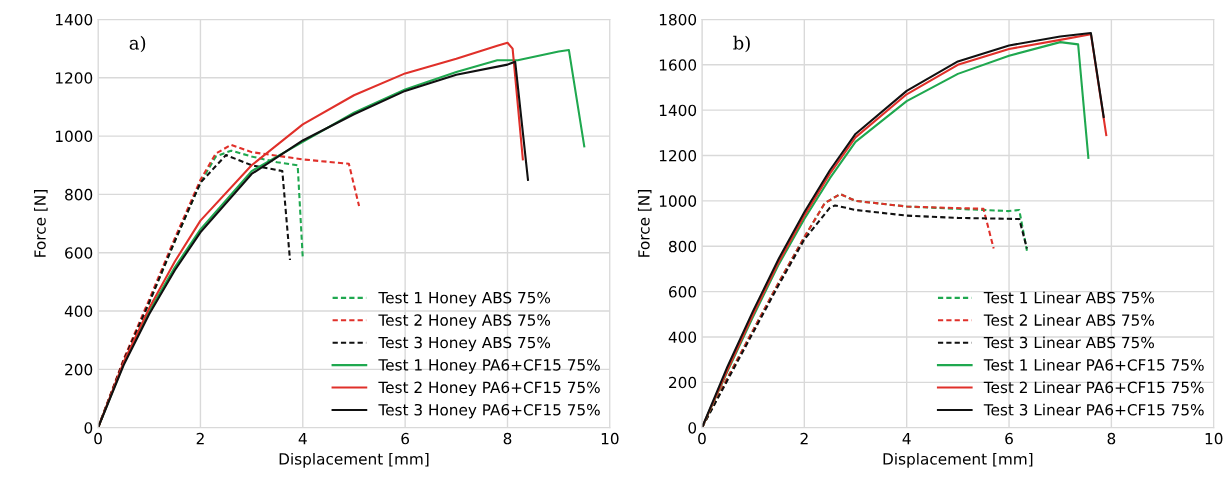  Describe the element at coordinates (1068, 297) in the screenshot. I see `legend-label: Test 1 Linear ABS 75%` at that location.